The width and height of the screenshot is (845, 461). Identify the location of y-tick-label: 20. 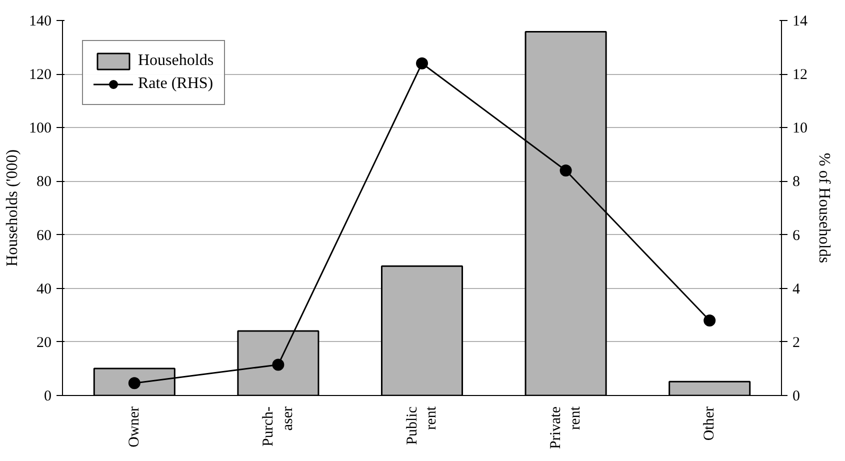
(44, 342).